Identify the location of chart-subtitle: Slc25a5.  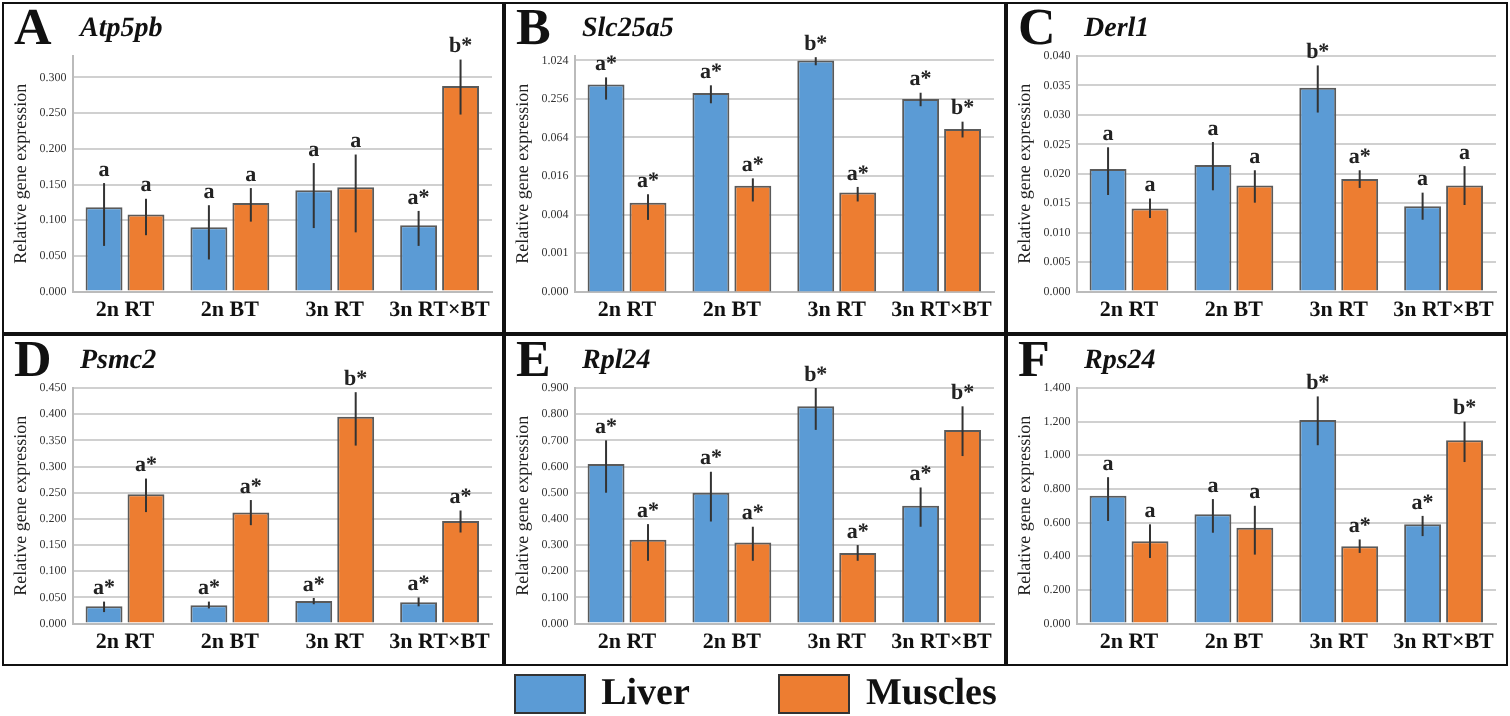
(628, 30).